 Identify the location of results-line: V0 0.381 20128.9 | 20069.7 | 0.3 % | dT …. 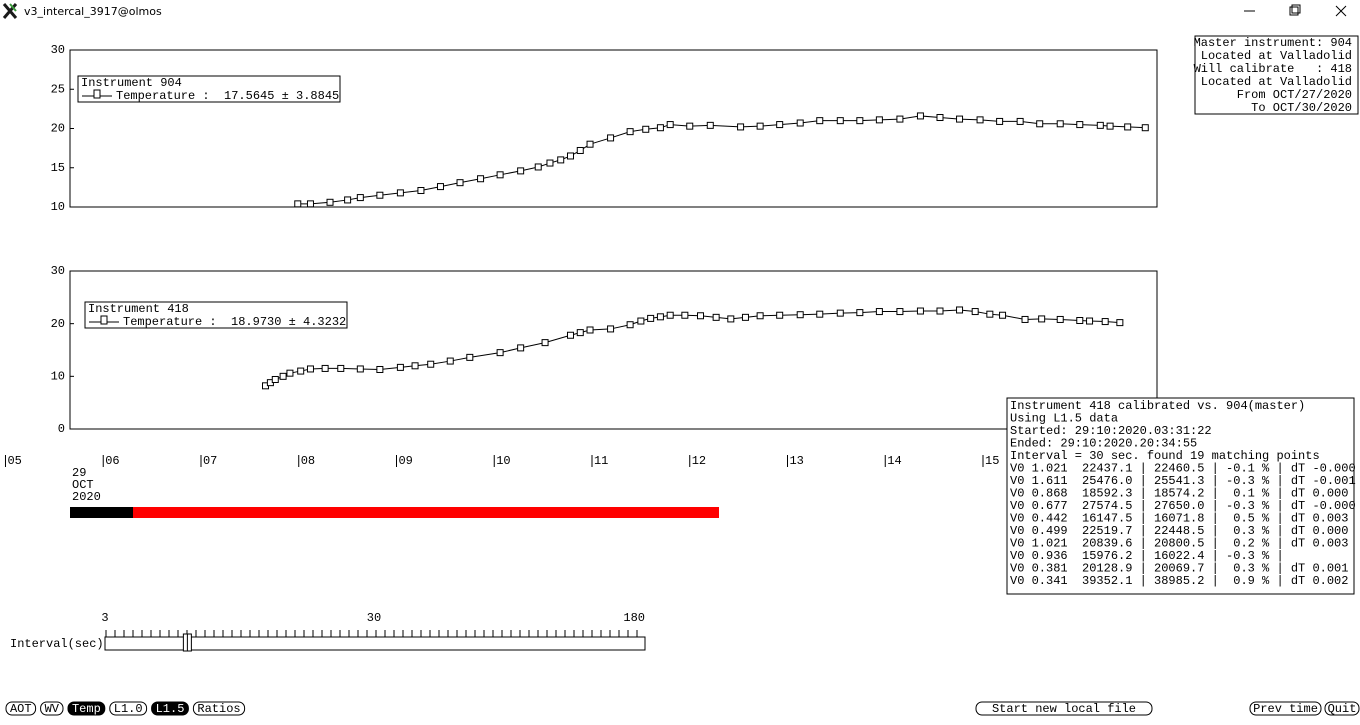
(1179, 569).